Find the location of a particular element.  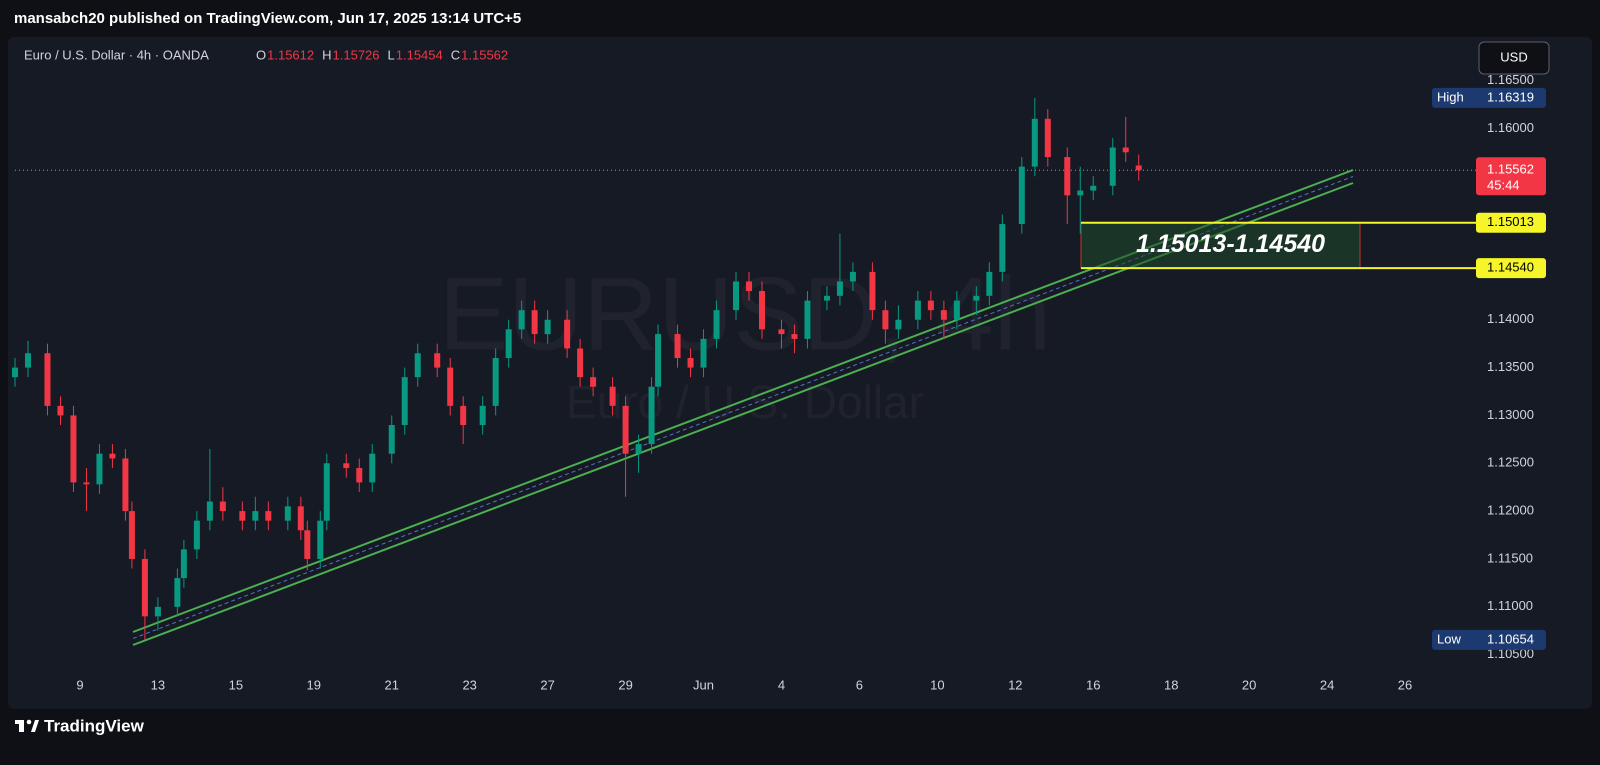

x-tick-label: 19 is located at coordinates (314, 684).